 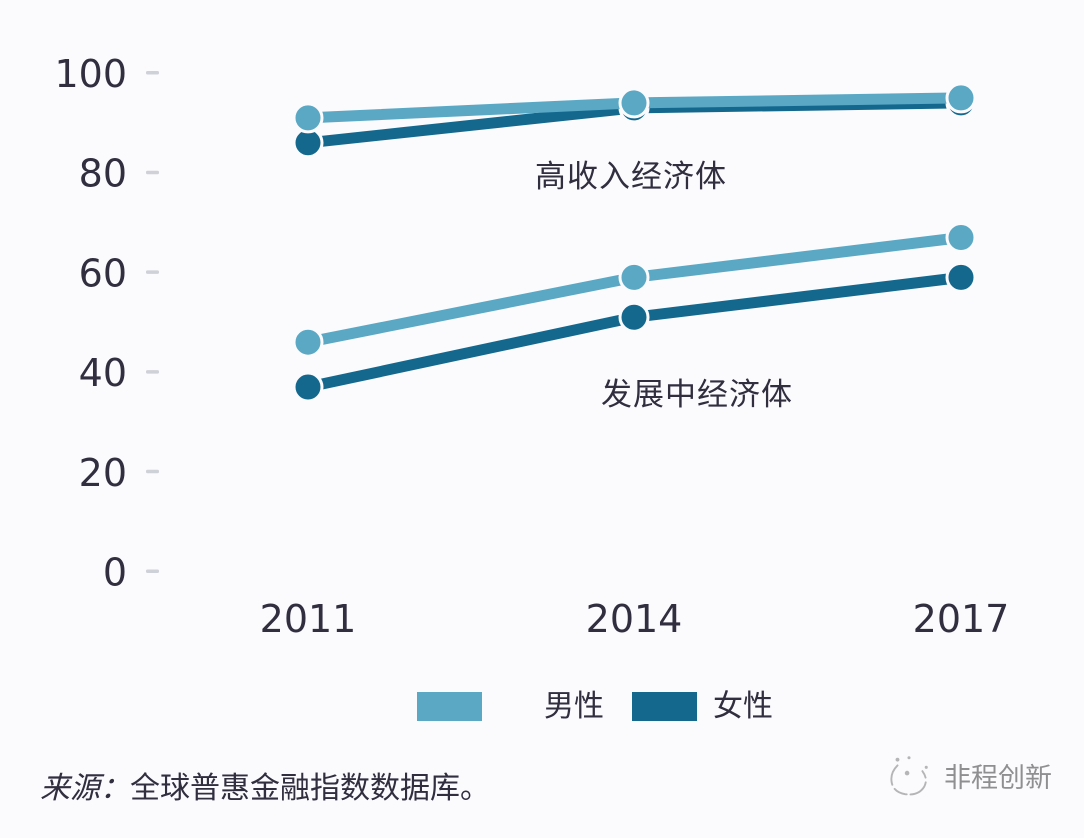 I want to click on legend-label-female: 女性, so click(x=743, y=706).